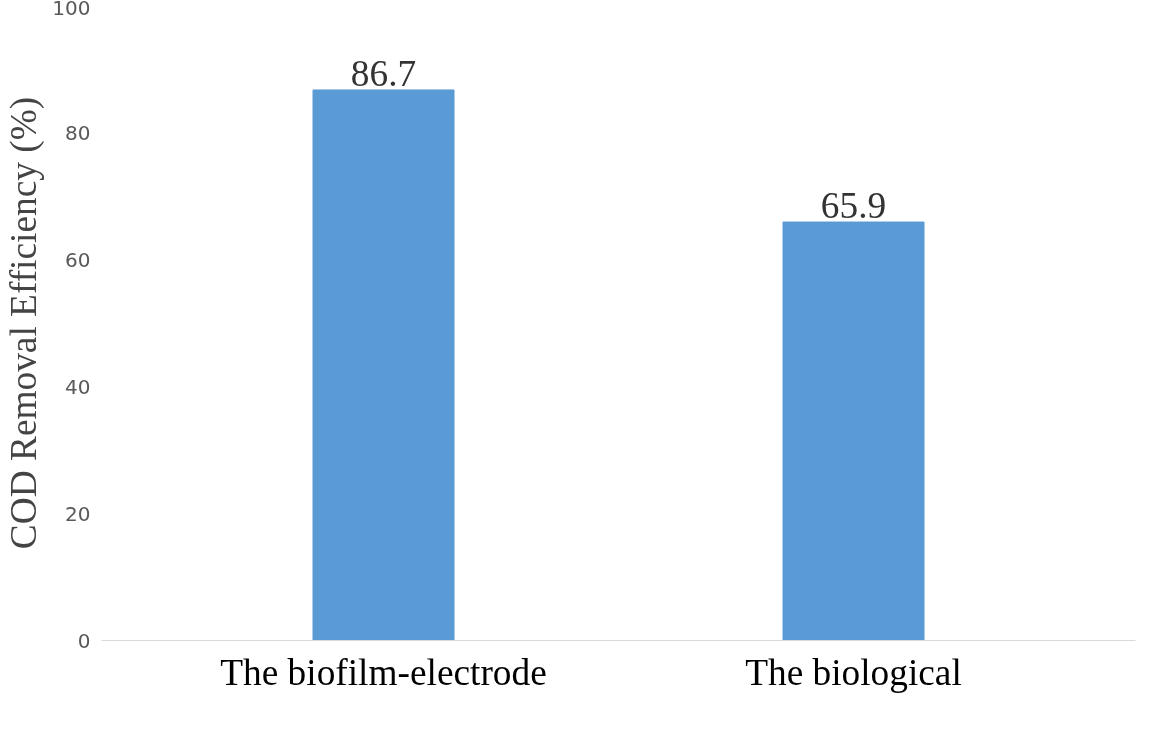 The height and width of the screenshot is (740, 1162). What do you see at coordinates (78, 513) in the screenshot?
I see `y-tick-label: 20` at bounding box center [78, 513].